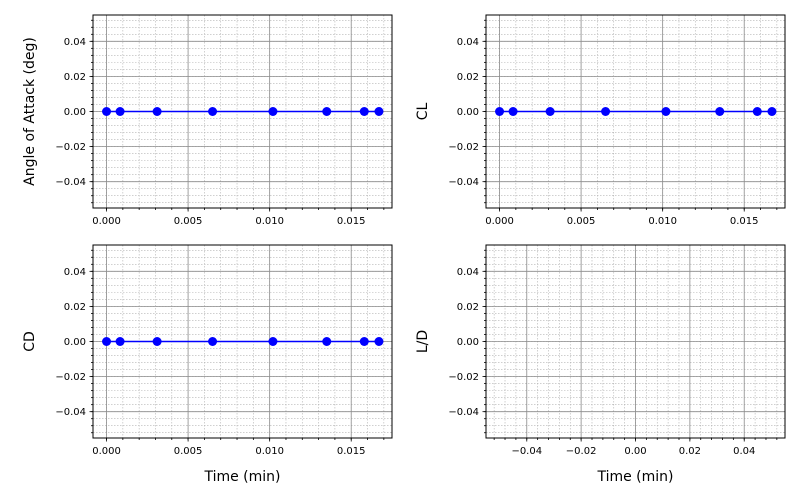 Image resolution: width=800 pixels, height=500 pixels. Describe the element at coordinates (690, 451) in the screenshot. I see `x-tick-label: 0.02` at that location.